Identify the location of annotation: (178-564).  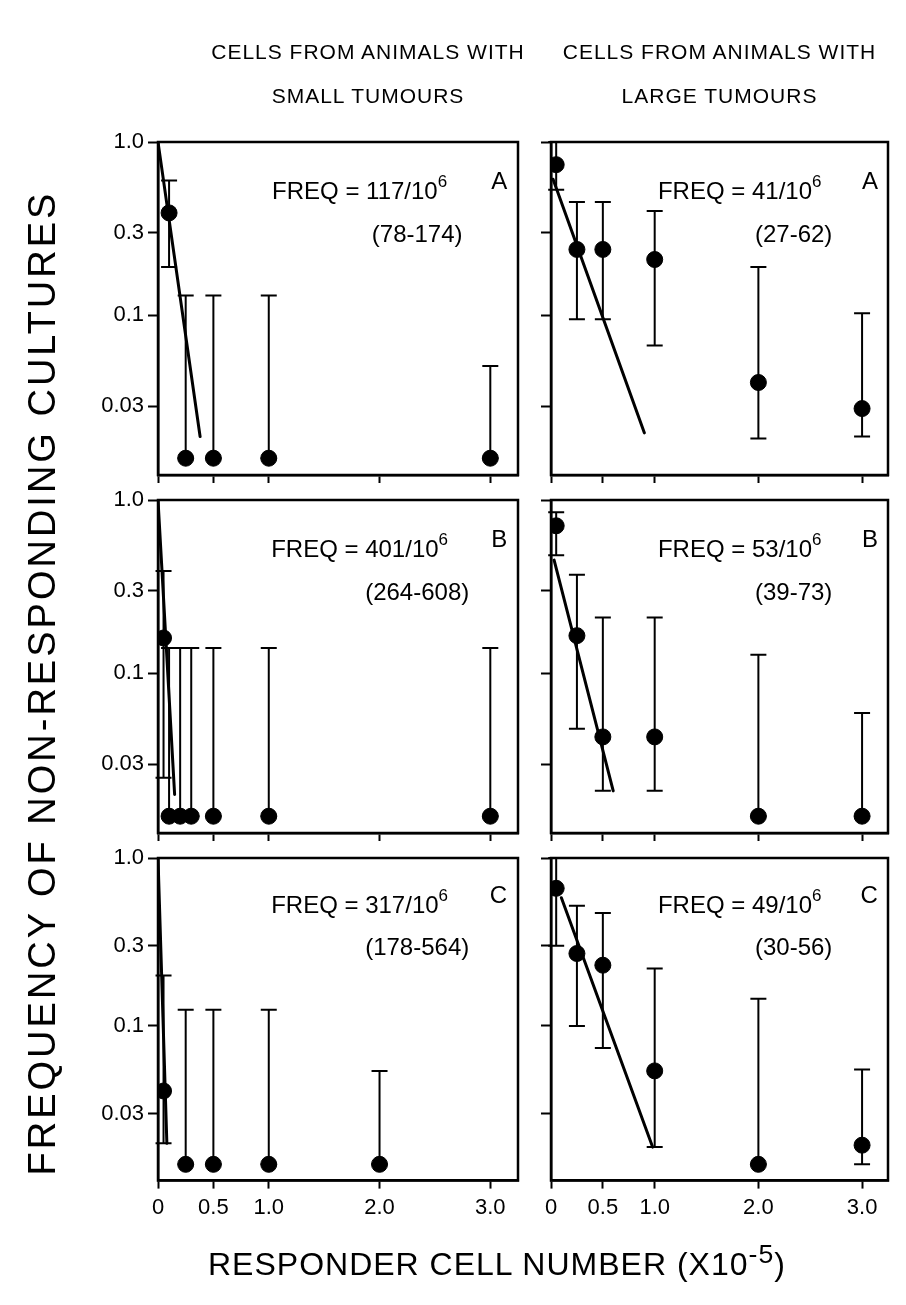
(417, 946).